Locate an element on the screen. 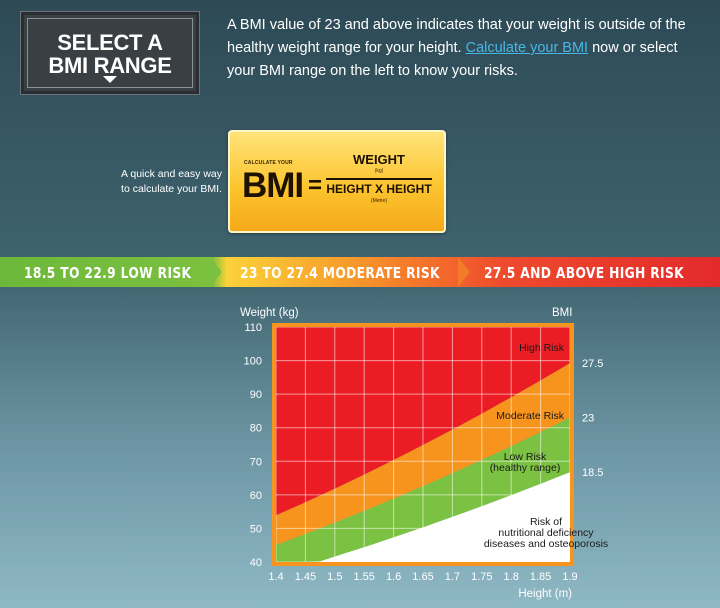 The width and height of the screenshot is (720, 608). x-tick-label: 1.55 is located at coordinates (363, 577).